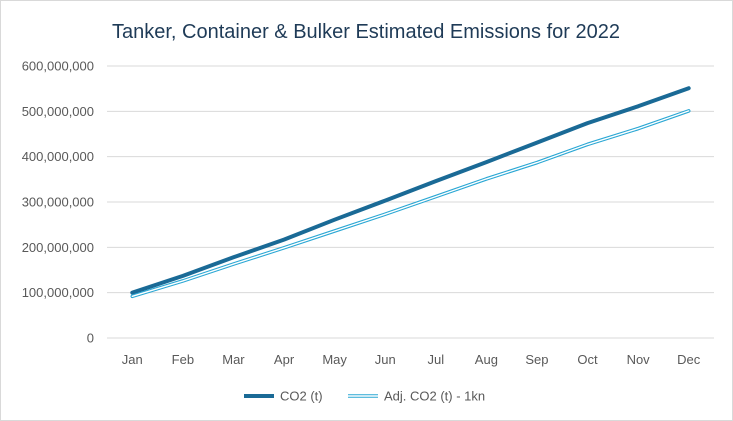 This screenshot has width=733, height=421. Describe the element at coordinates (132, 359) in the screenshot. I see `x-tick-label: Jan` at that location.